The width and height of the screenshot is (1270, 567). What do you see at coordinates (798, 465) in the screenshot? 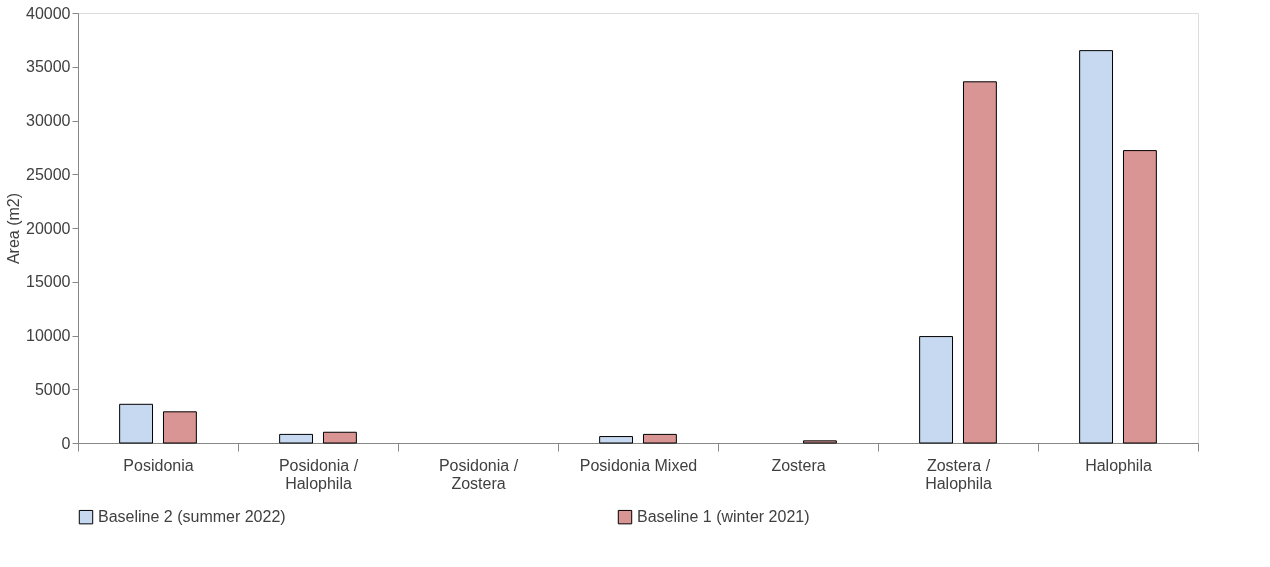
I see `x-tick-label: Zostera` at bounding box center [798, 465].